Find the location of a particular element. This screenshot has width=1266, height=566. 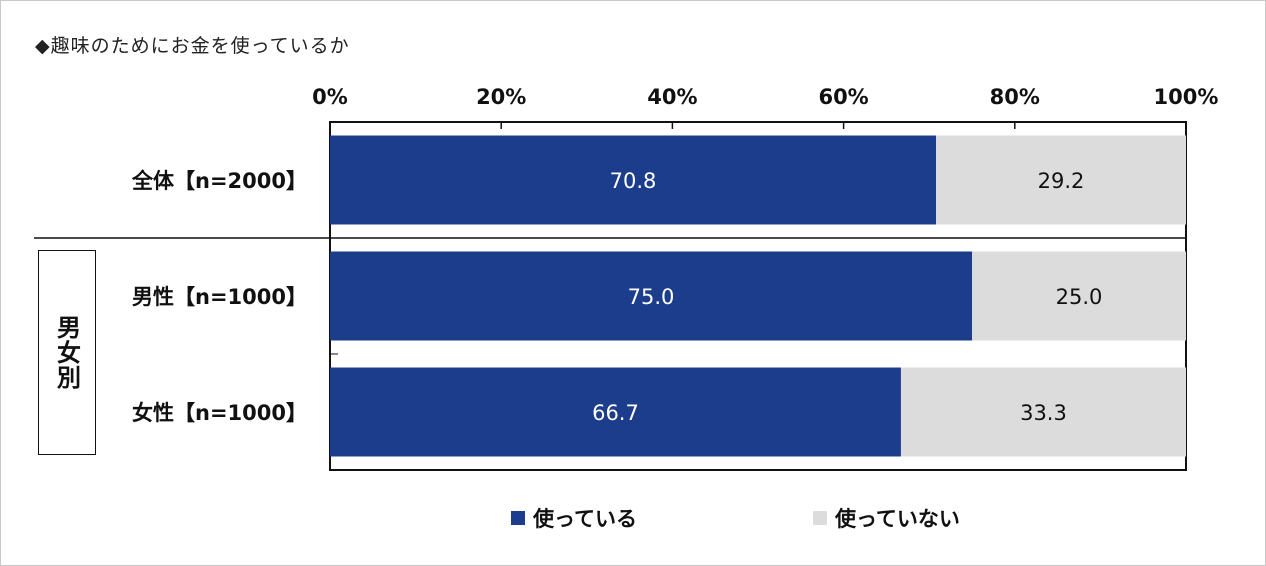

group-label: 男女別 is located at coordinates (66, 352).